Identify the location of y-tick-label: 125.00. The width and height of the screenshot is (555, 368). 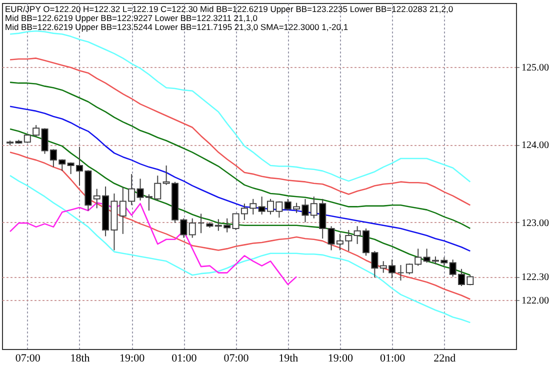
(535, 68).